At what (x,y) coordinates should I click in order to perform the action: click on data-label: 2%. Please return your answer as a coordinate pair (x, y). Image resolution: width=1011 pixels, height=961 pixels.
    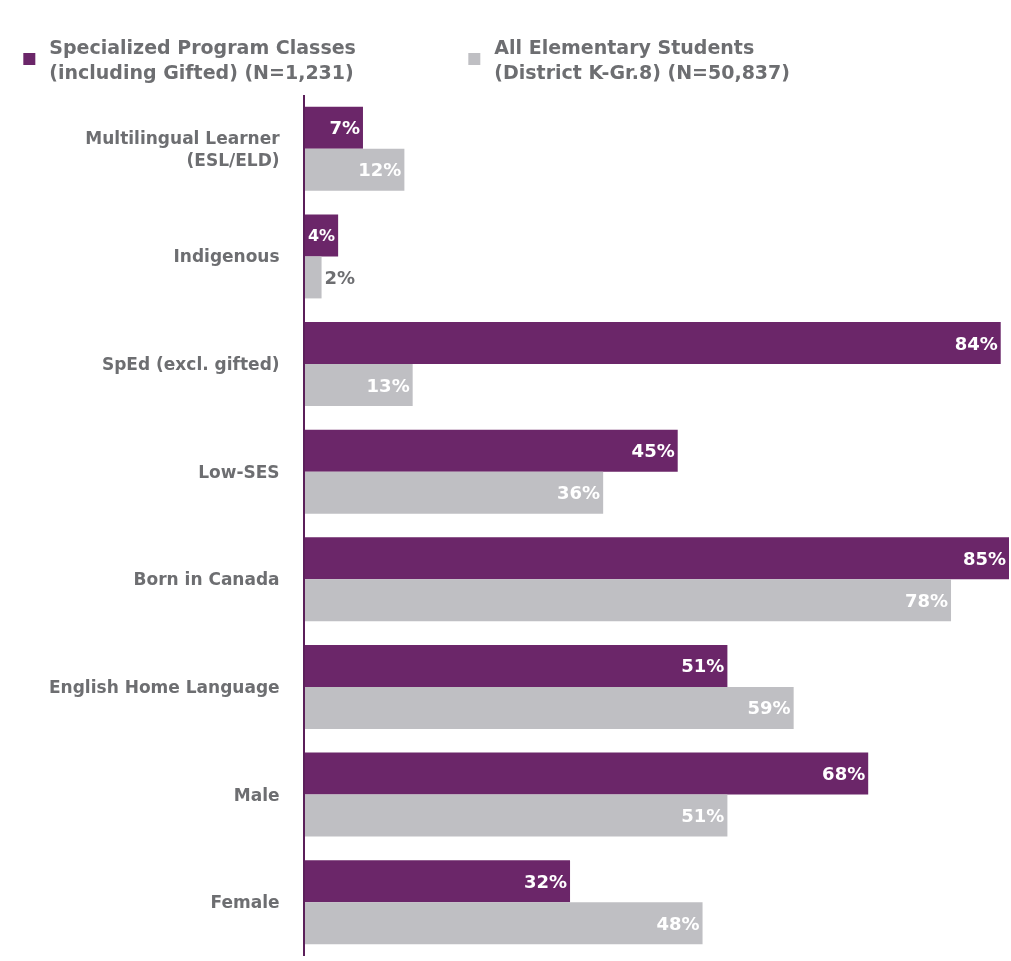
    Looking at the image, I should click on (340, 277).